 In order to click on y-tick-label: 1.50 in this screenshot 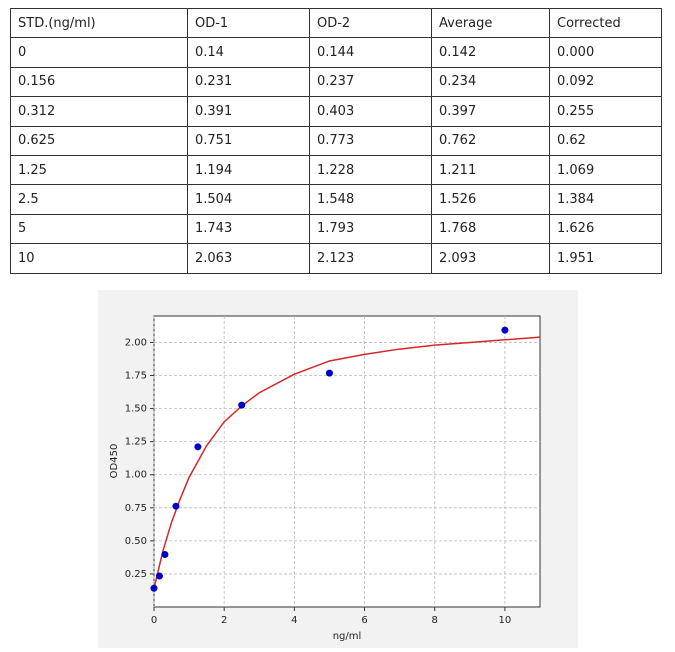, I will do `click(136, 409)`.